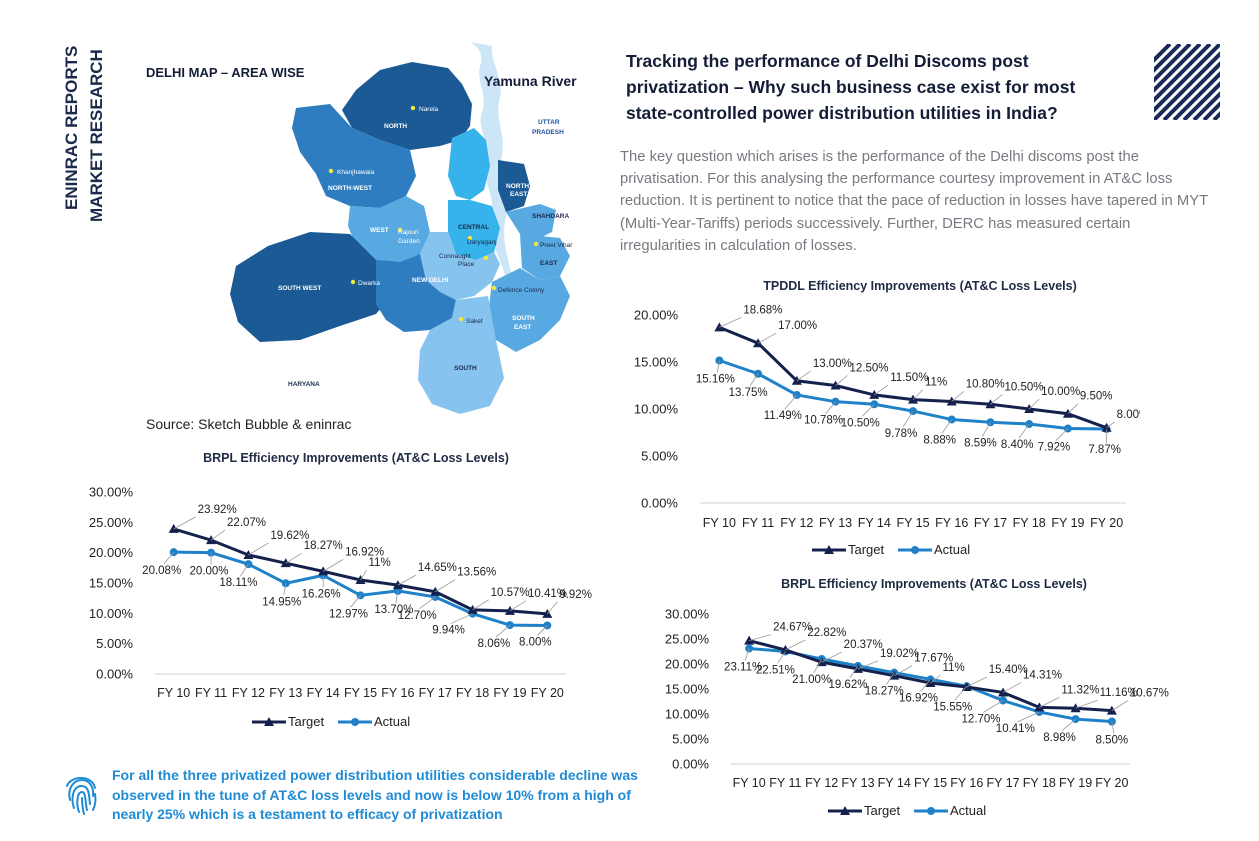  What do you see at coordinates (416, 293) in the screenshot?
I see `region-new-delhi` at bounding box center [416, 293].